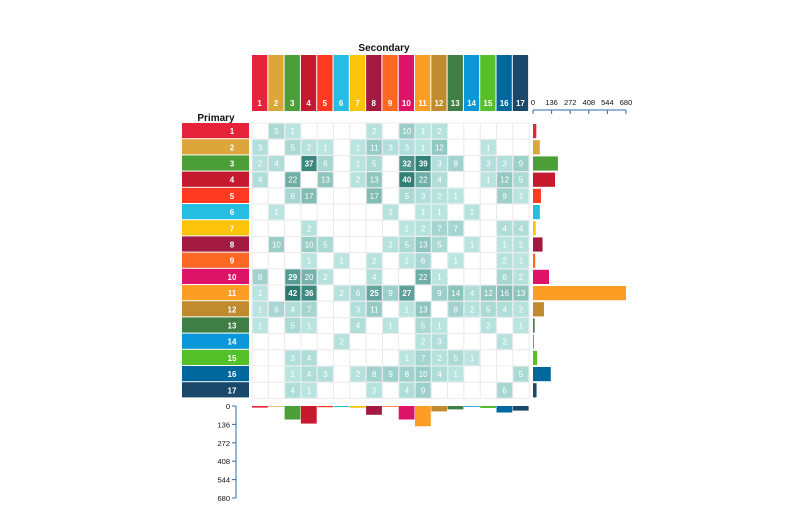 Image resolution: width=800 pixels, height=531 pixels. What do you see at coordinates (223, 480) in the screenshot?
I see `col-axis-tick-label: 544` at bounding box center [223, 480].